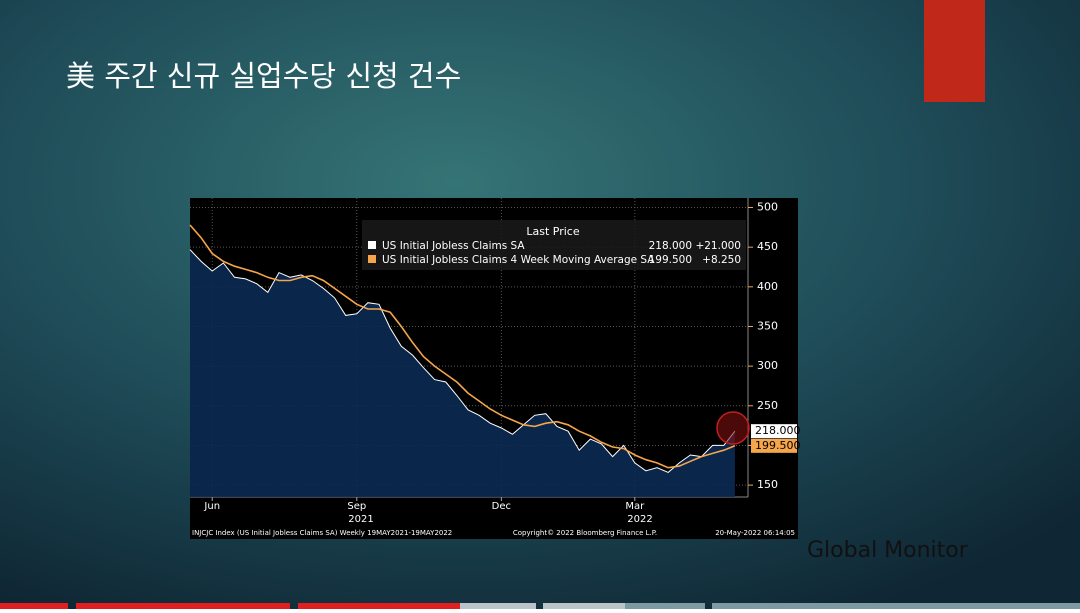 The image size is (1080, 613). I want to click on x-tick-label: Dec, so click(501, 506).